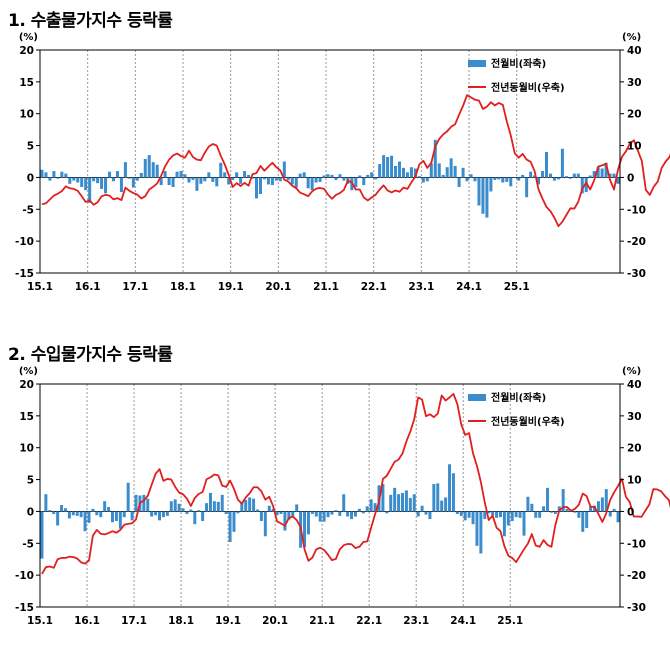 Image resolution: width=670 pixels, height=647 pixels. I want to click on right-axis-unit: (%), so click(631, 37).